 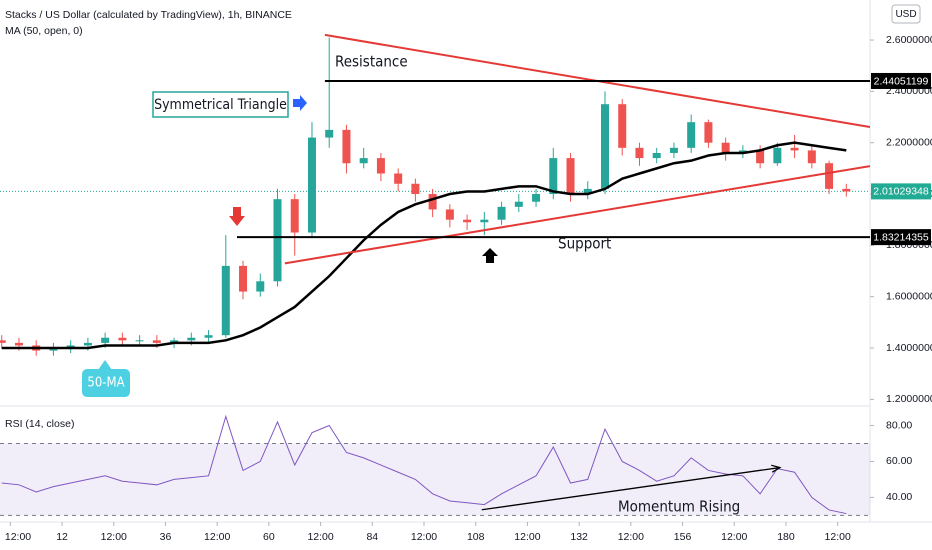 What do you see at coordinates (679, 507) in the screenshot?
I see `momentum-label: Momentum Rising` at bounding box center [679, 507].